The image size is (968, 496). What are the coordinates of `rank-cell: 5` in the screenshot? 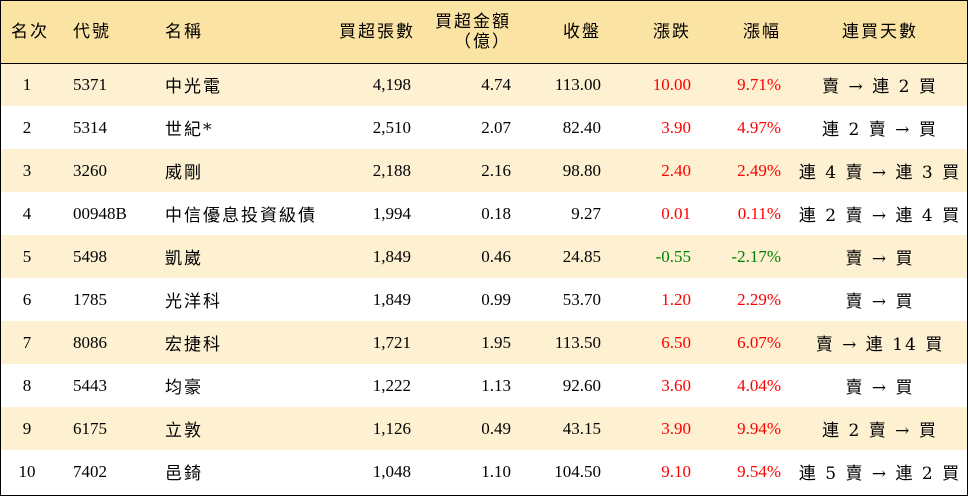 It's located at (27, 256).